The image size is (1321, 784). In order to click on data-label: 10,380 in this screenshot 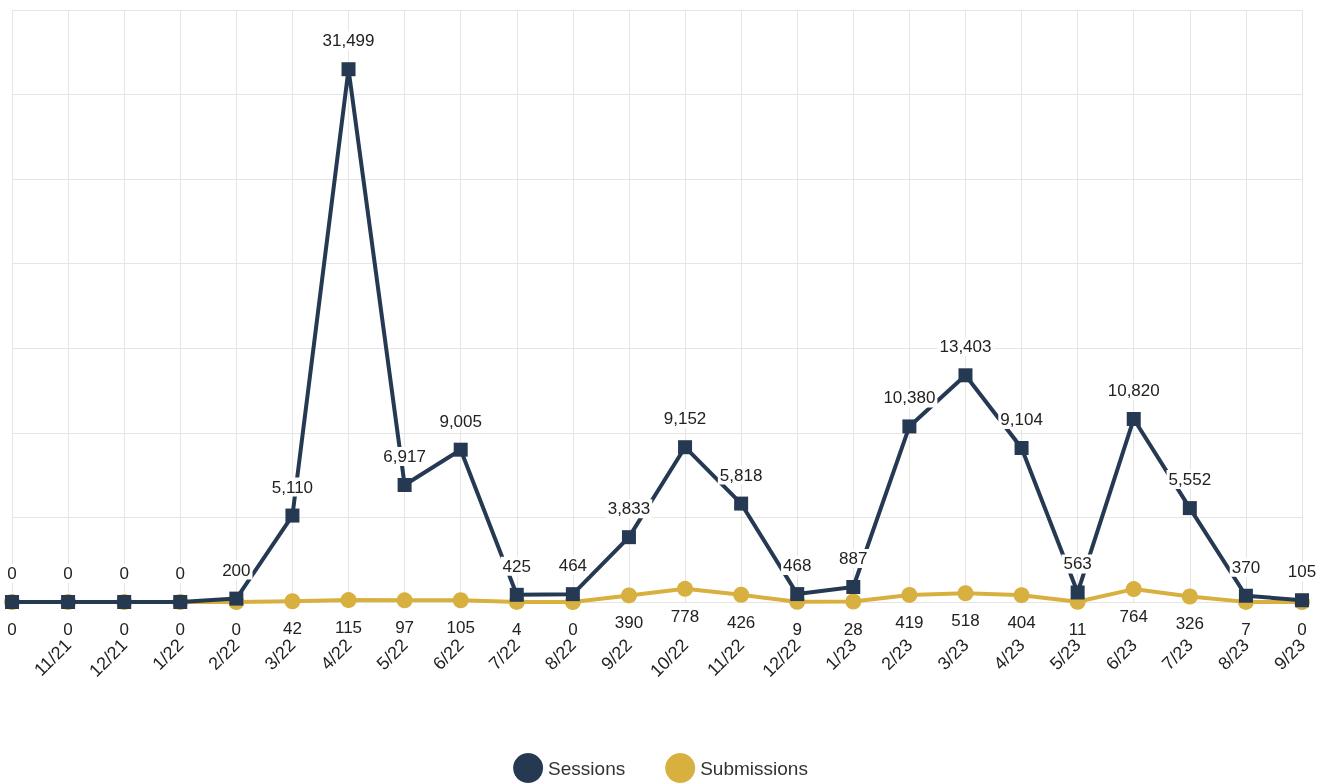, I will do `click(909, 398)`.